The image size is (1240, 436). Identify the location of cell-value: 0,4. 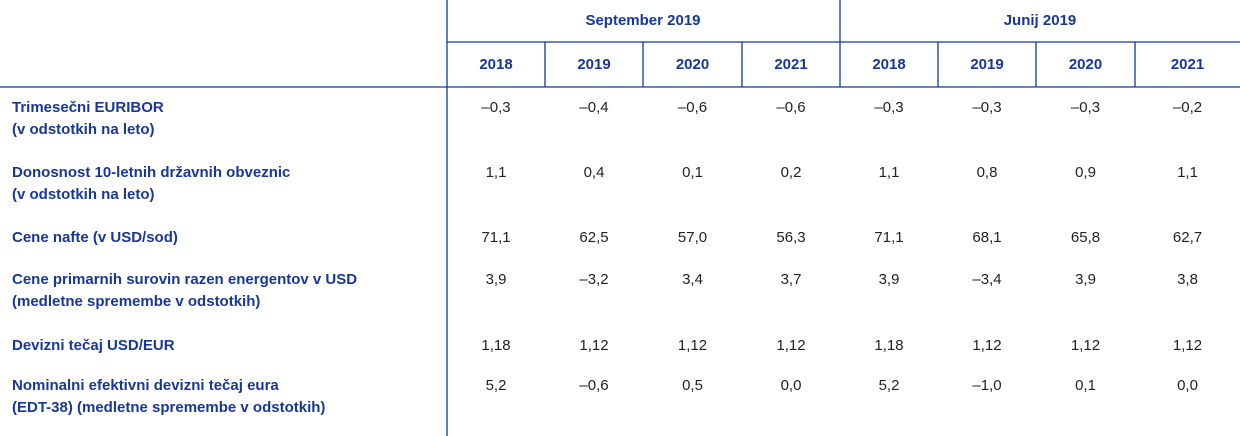
(594, 172).